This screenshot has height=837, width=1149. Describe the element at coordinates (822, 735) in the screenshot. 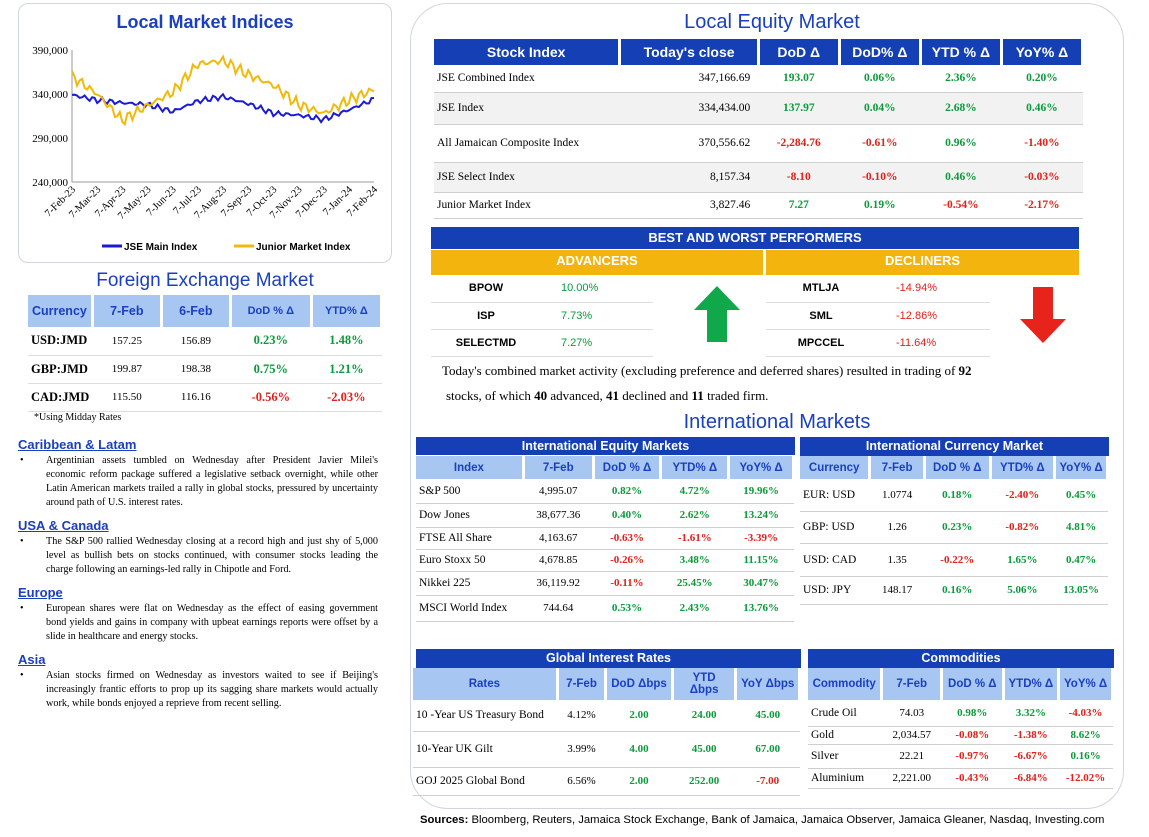

I see `cell: Gold` at that location.